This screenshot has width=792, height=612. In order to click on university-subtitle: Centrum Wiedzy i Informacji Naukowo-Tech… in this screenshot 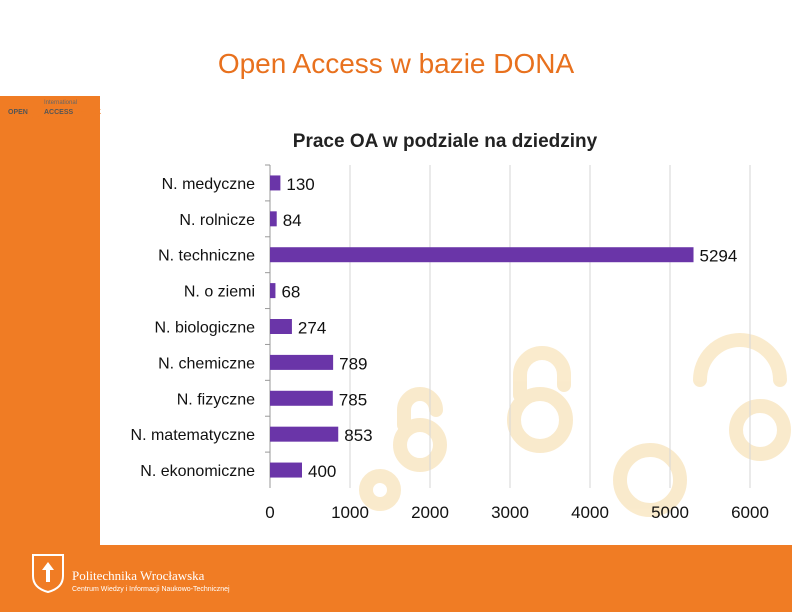, I will do `click(151, 589)`.